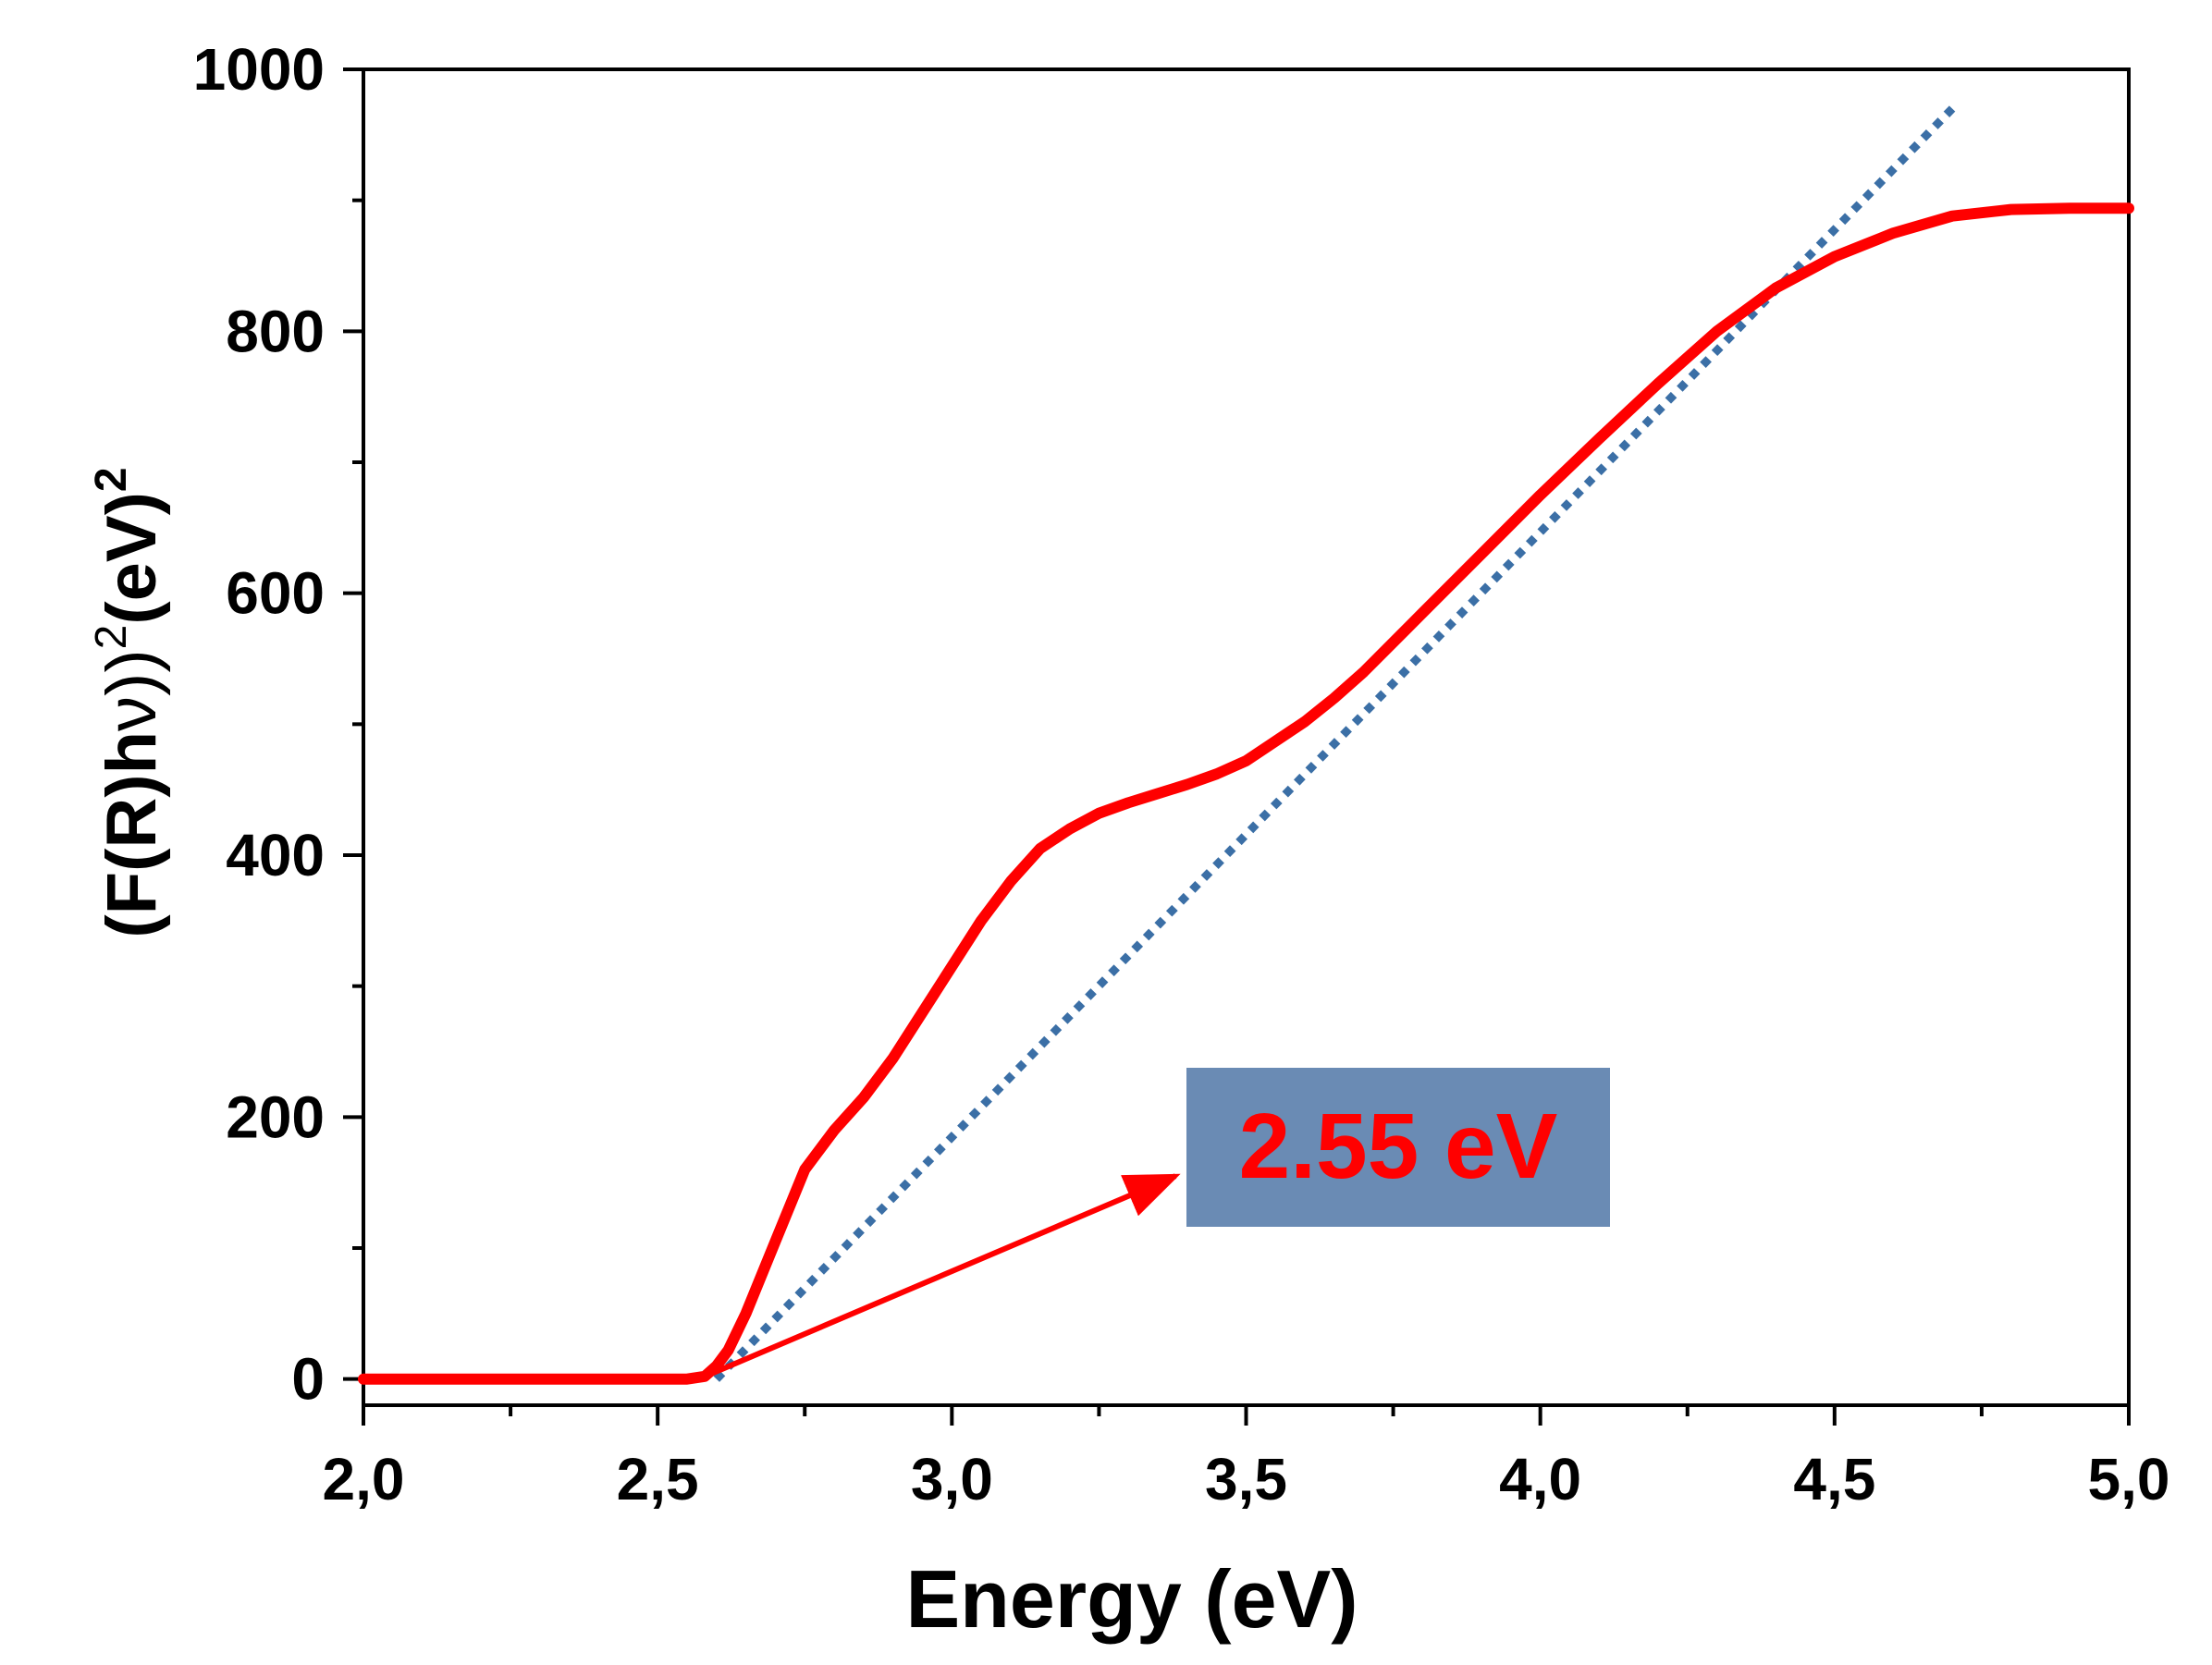 This screenshot has width=2212, height=1665. Describe the element at coordinates (308, 1379) in the screenshot. I see `y-tick-label: 0` at that location.